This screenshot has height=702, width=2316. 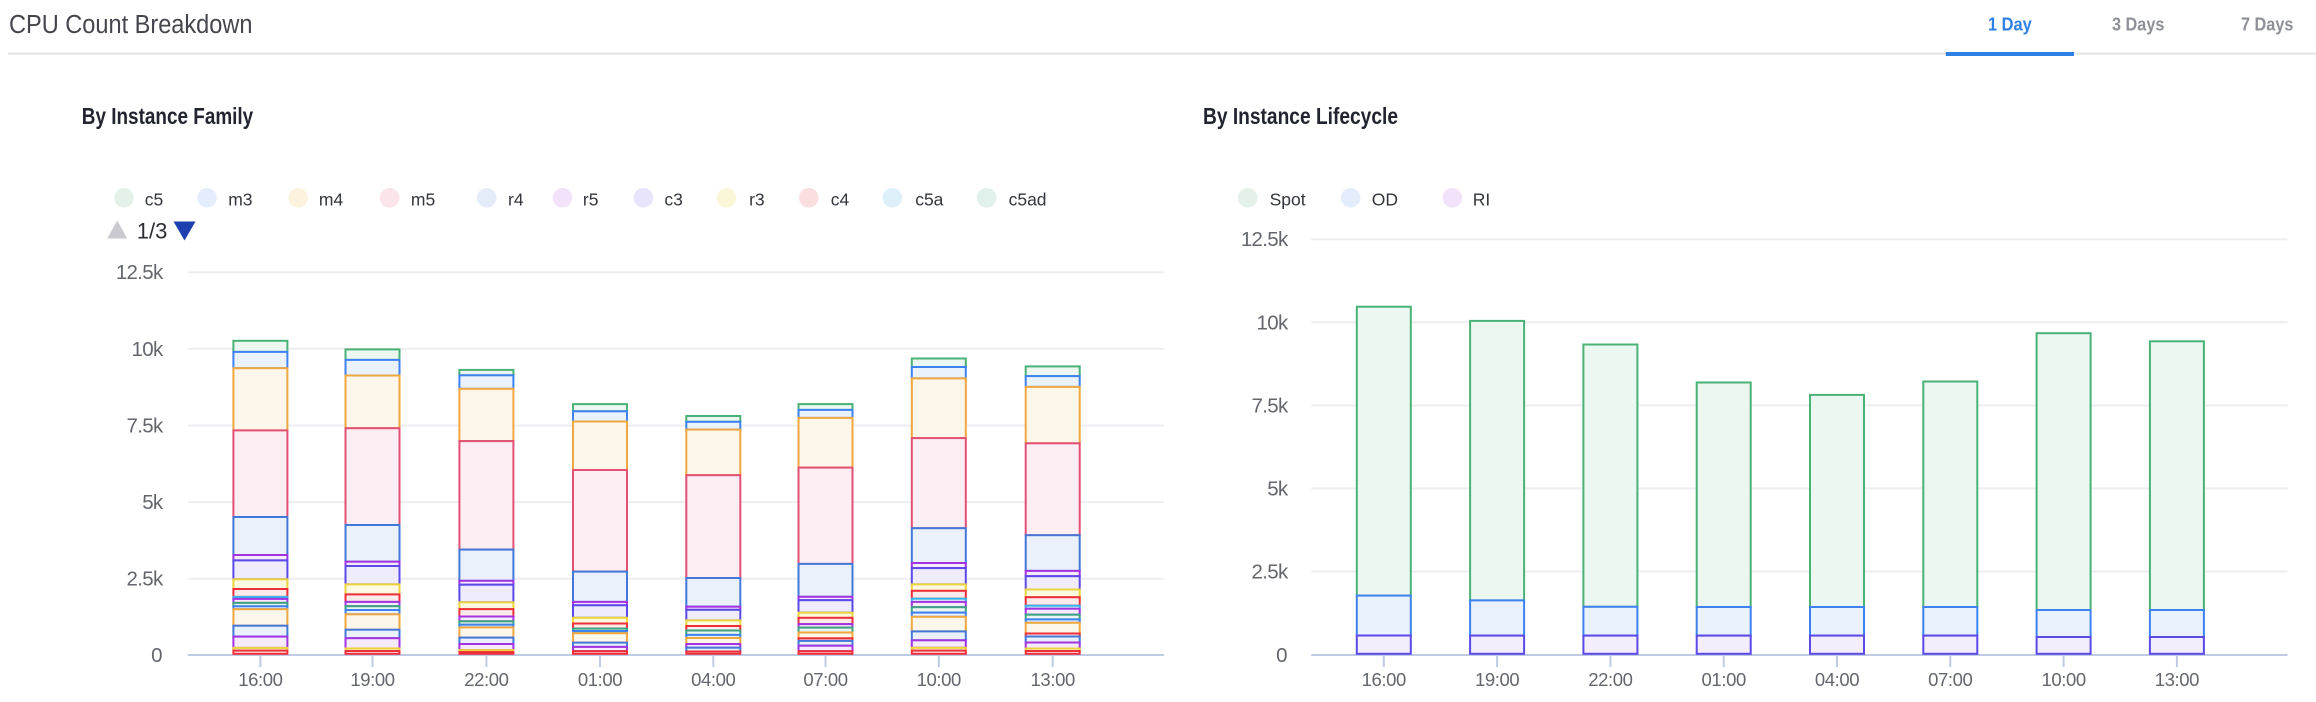 What do you see at coordinates (1288, 199) in the screenshot?
I see `svg-text: Spot` at bounding box center [1288, 199].